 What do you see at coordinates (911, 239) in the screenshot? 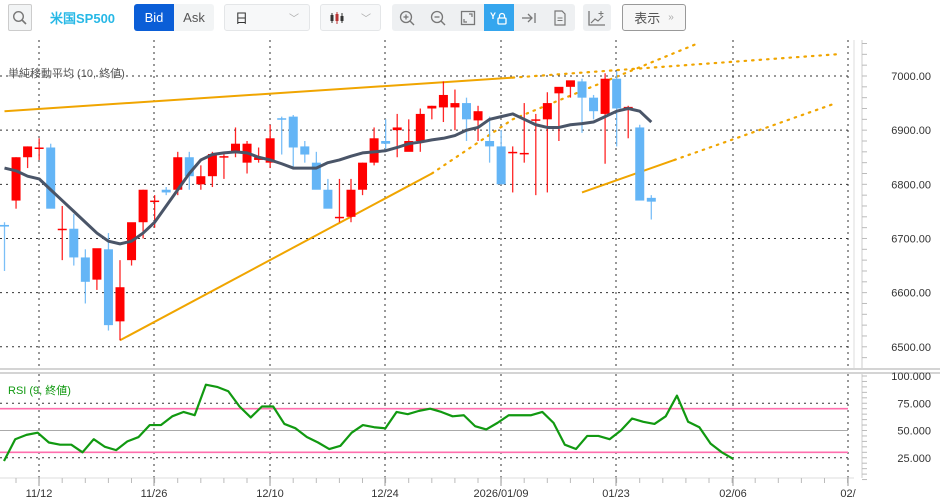
I see `price-tick-label: 6700.00` at bounding box center [911, 239].